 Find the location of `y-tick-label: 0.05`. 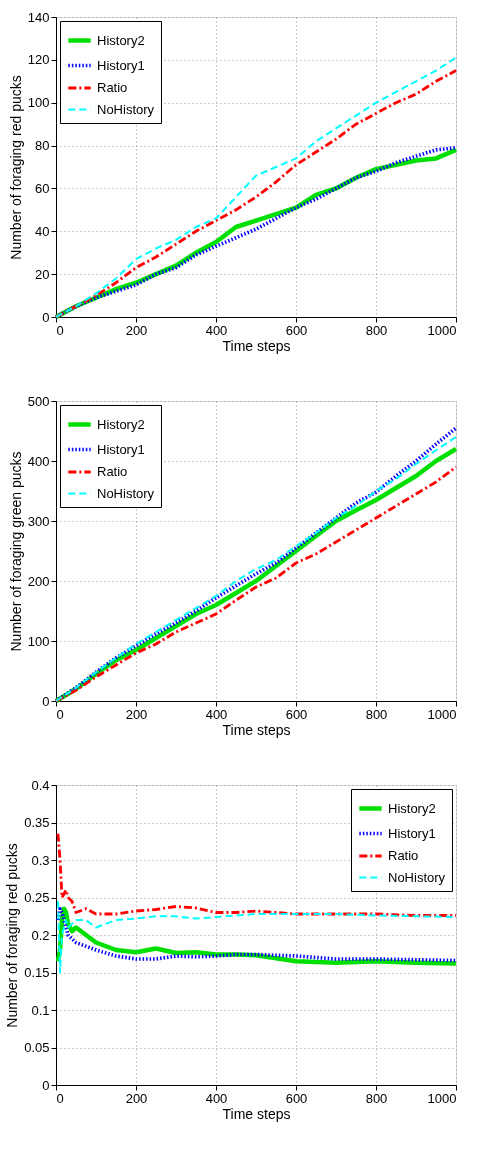

y-tick-label: 0.05 is located at coordinates (37, 1047).